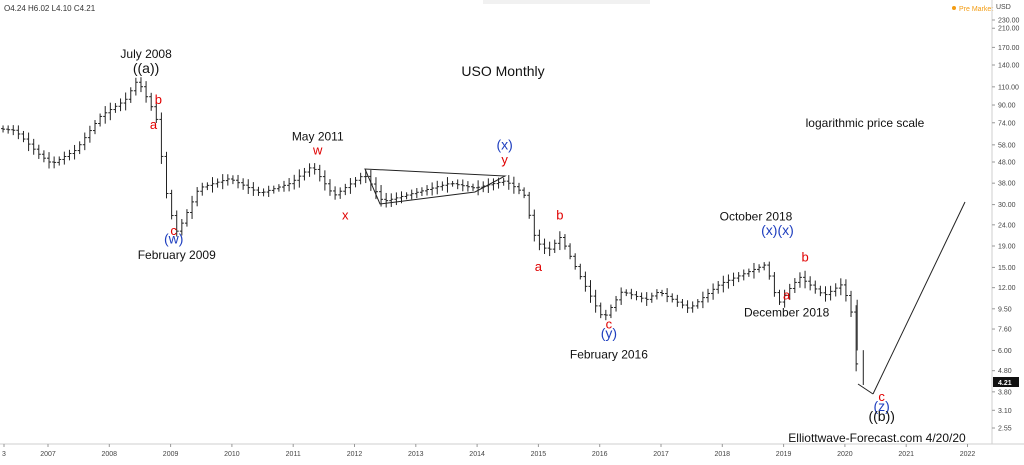  What do you see at coordinates (48, 454) in the screenshot?
I see `time-tick-label: 2007` at bounding box center [48, 454].